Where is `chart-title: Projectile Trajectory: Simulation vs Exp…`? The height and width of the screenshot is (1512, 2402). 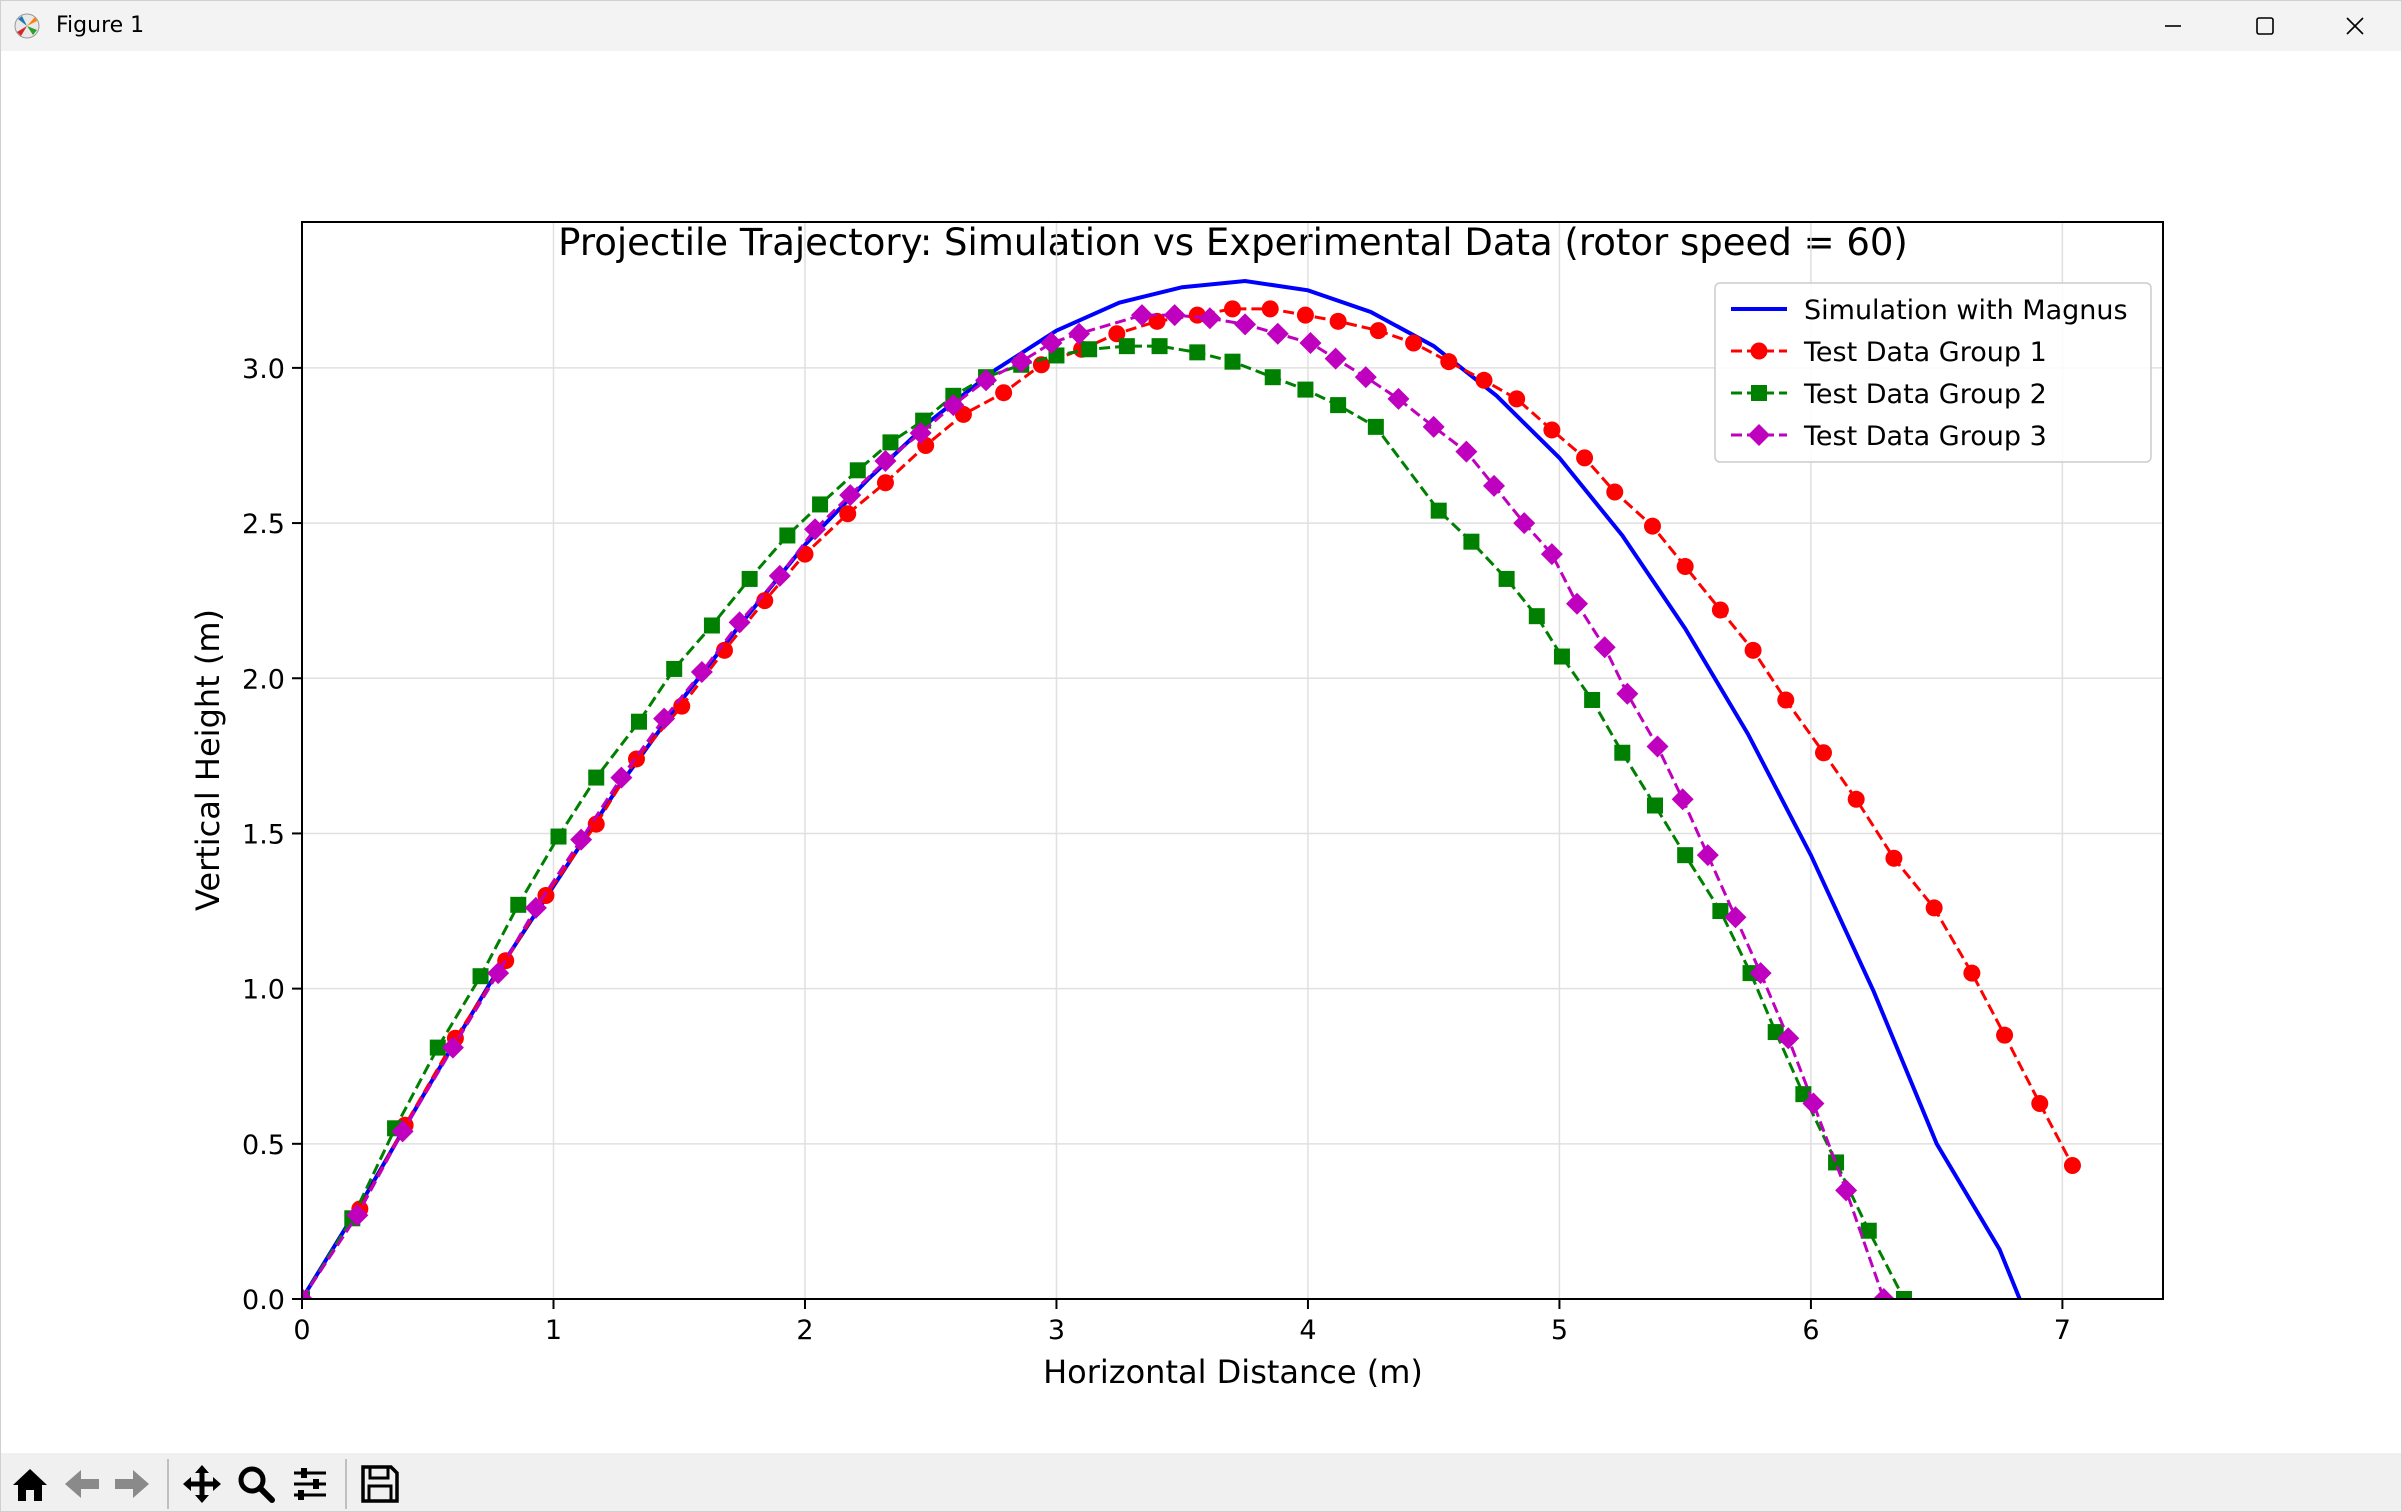
chart-title: Projectile Trajectory: Simulation vs Exp… is located at coordinates (1233, 242).